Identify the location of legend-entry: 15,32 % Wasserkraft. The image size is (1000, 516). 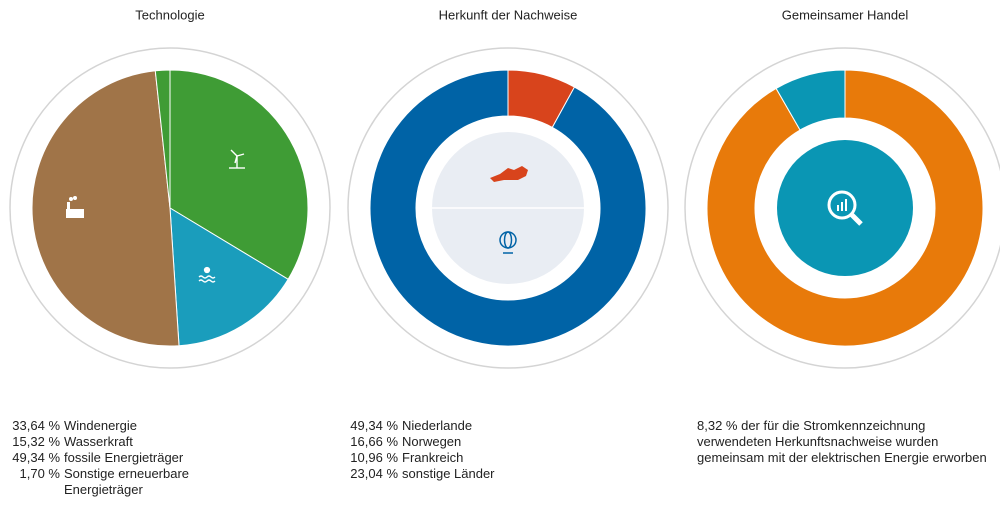
(112, 442).